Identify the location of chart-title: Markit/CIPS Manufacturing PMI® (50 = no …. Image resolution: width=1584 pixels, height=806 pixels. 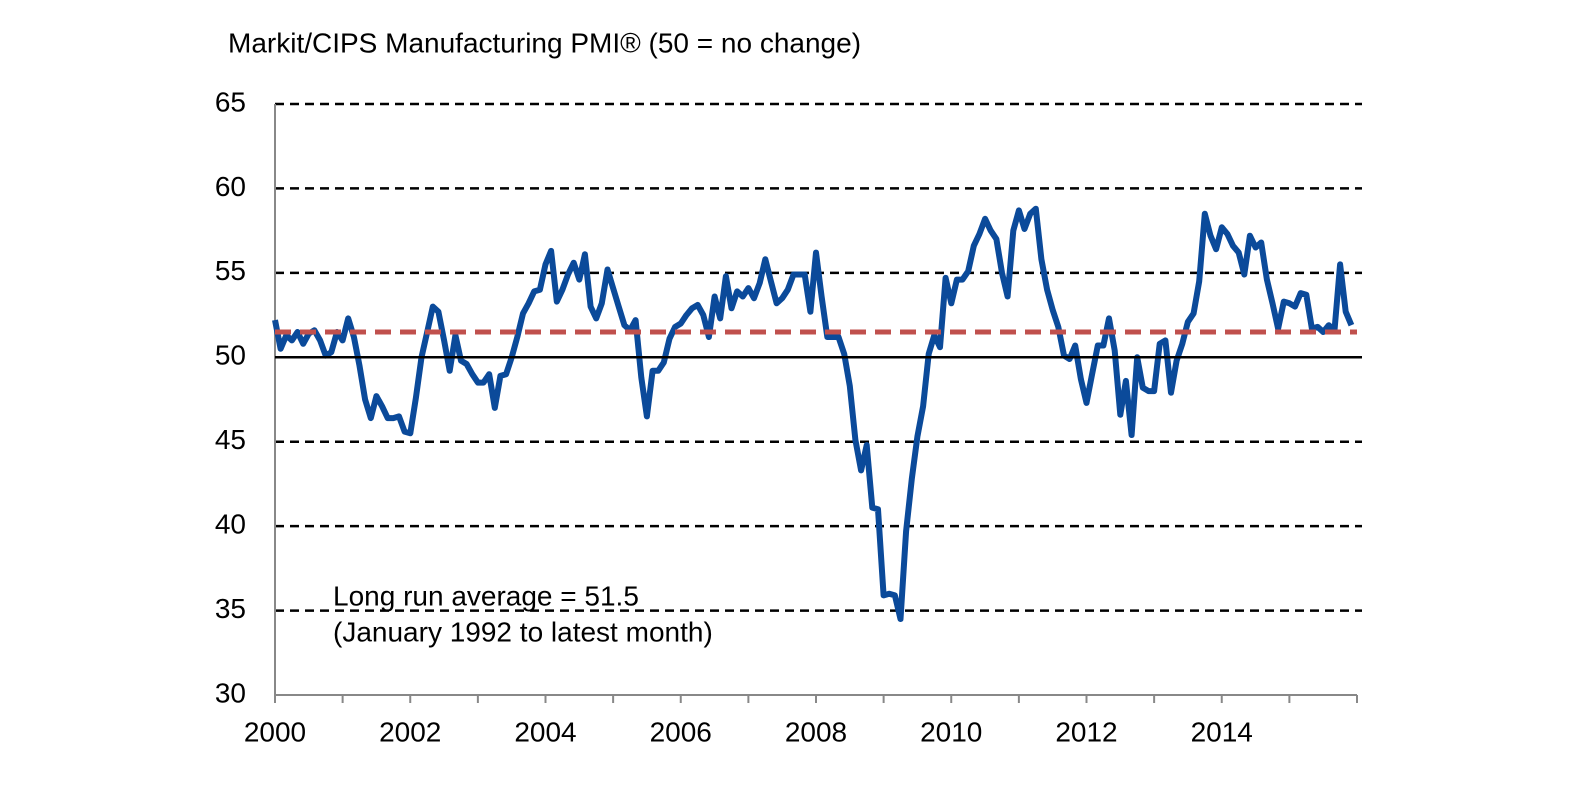
(544, 42).